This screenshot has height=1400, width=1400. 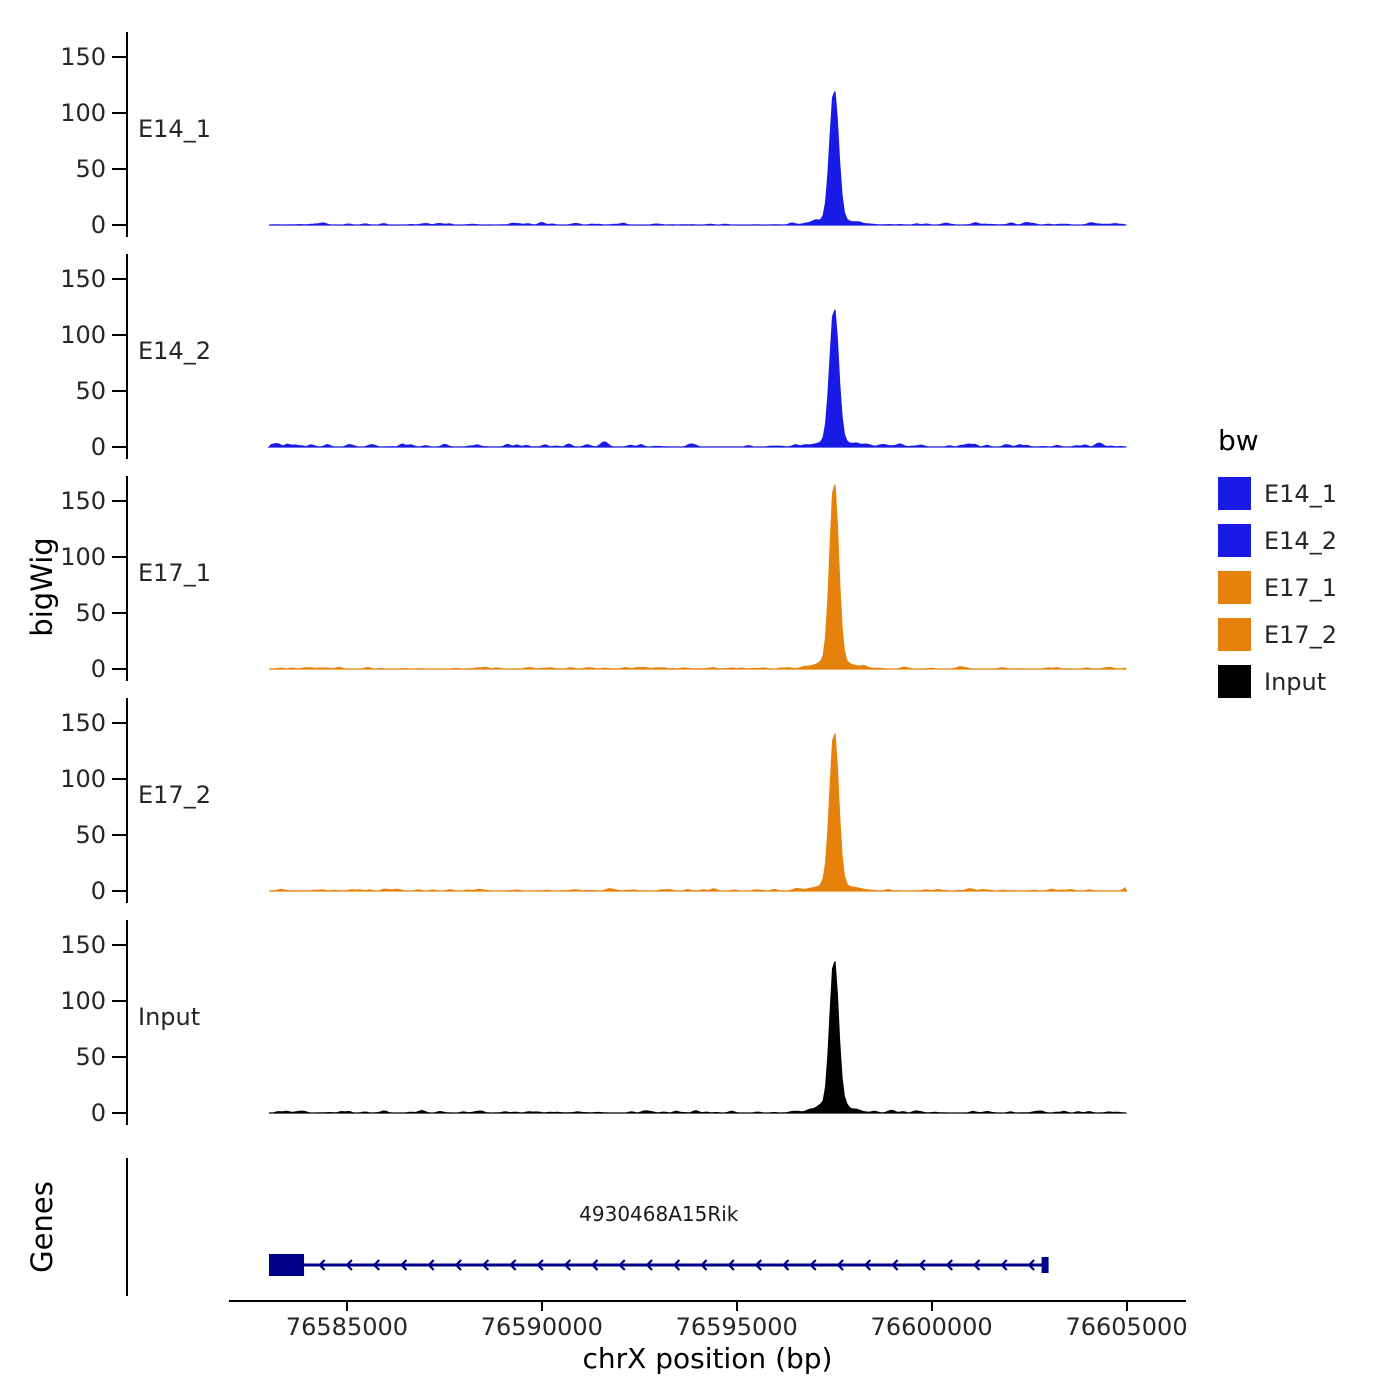 I want to click on genes-axis-line, so click(x=127, y=1227).